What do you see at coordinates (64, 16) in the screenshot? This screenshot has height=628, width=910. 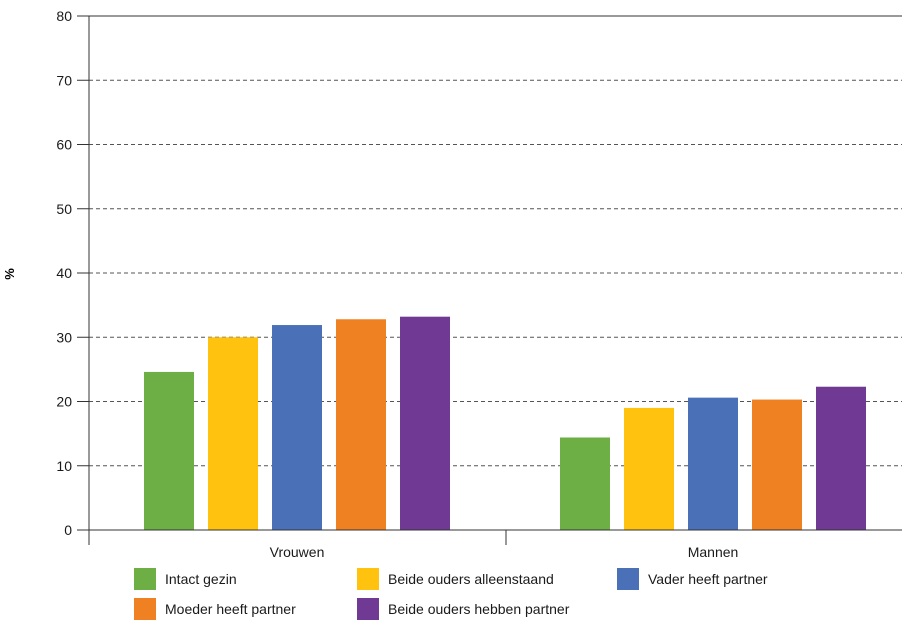 I see `y-tick-label: 80` at bounding box center [64, 16].